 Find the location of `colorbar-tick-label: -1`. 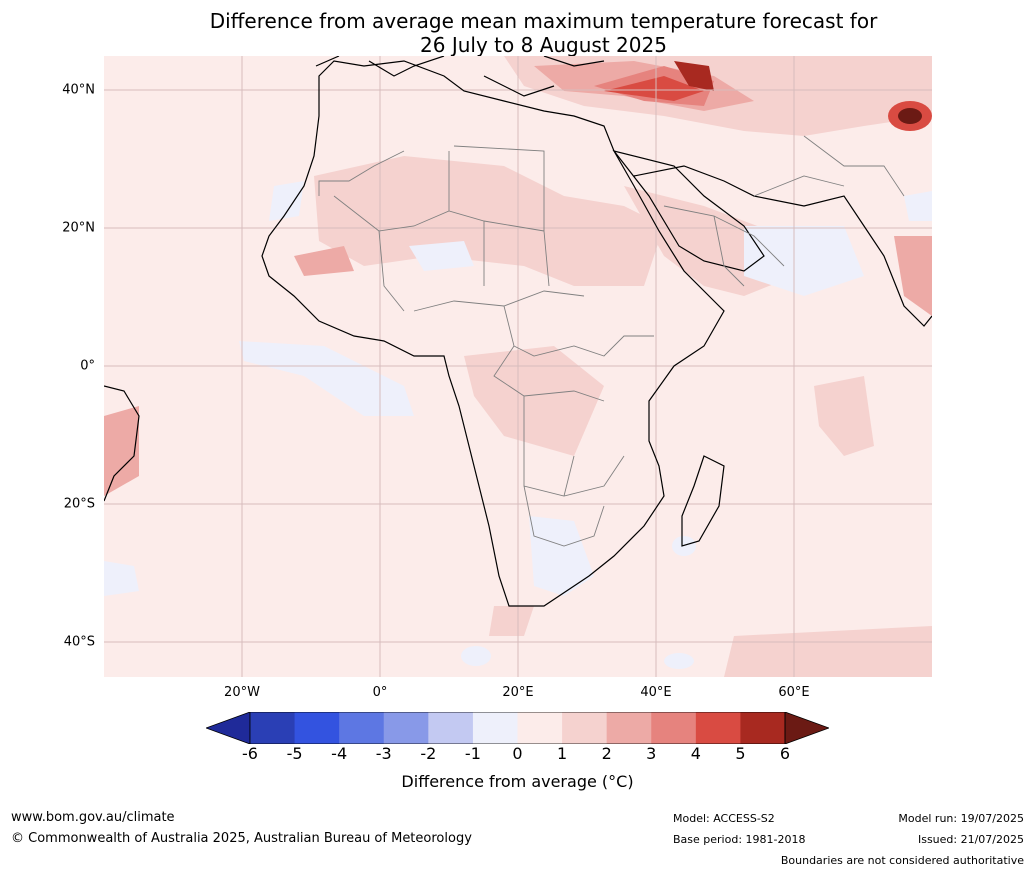

colorbar-tick-label: -1 is located at coordinates (472, 753).